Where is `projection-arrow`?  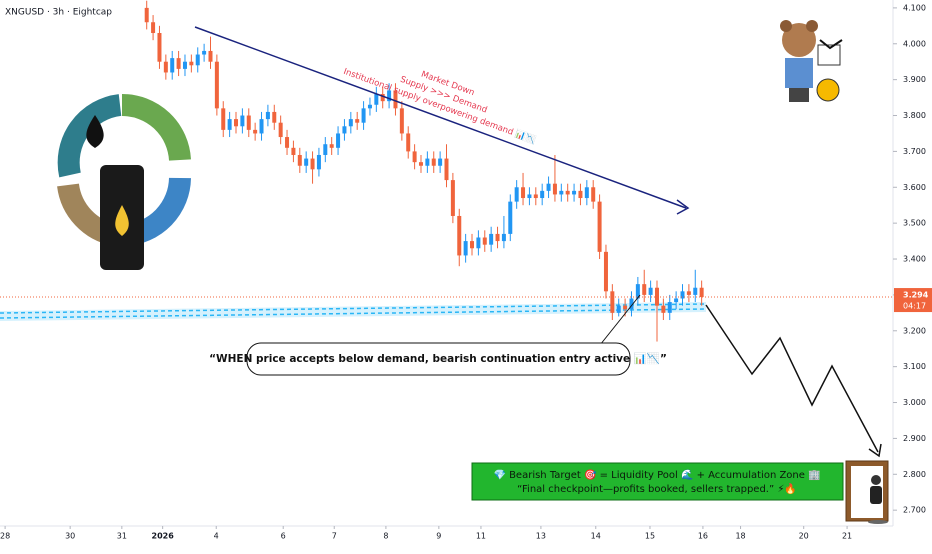
projection-arrow is located at coordinates (875, 450).